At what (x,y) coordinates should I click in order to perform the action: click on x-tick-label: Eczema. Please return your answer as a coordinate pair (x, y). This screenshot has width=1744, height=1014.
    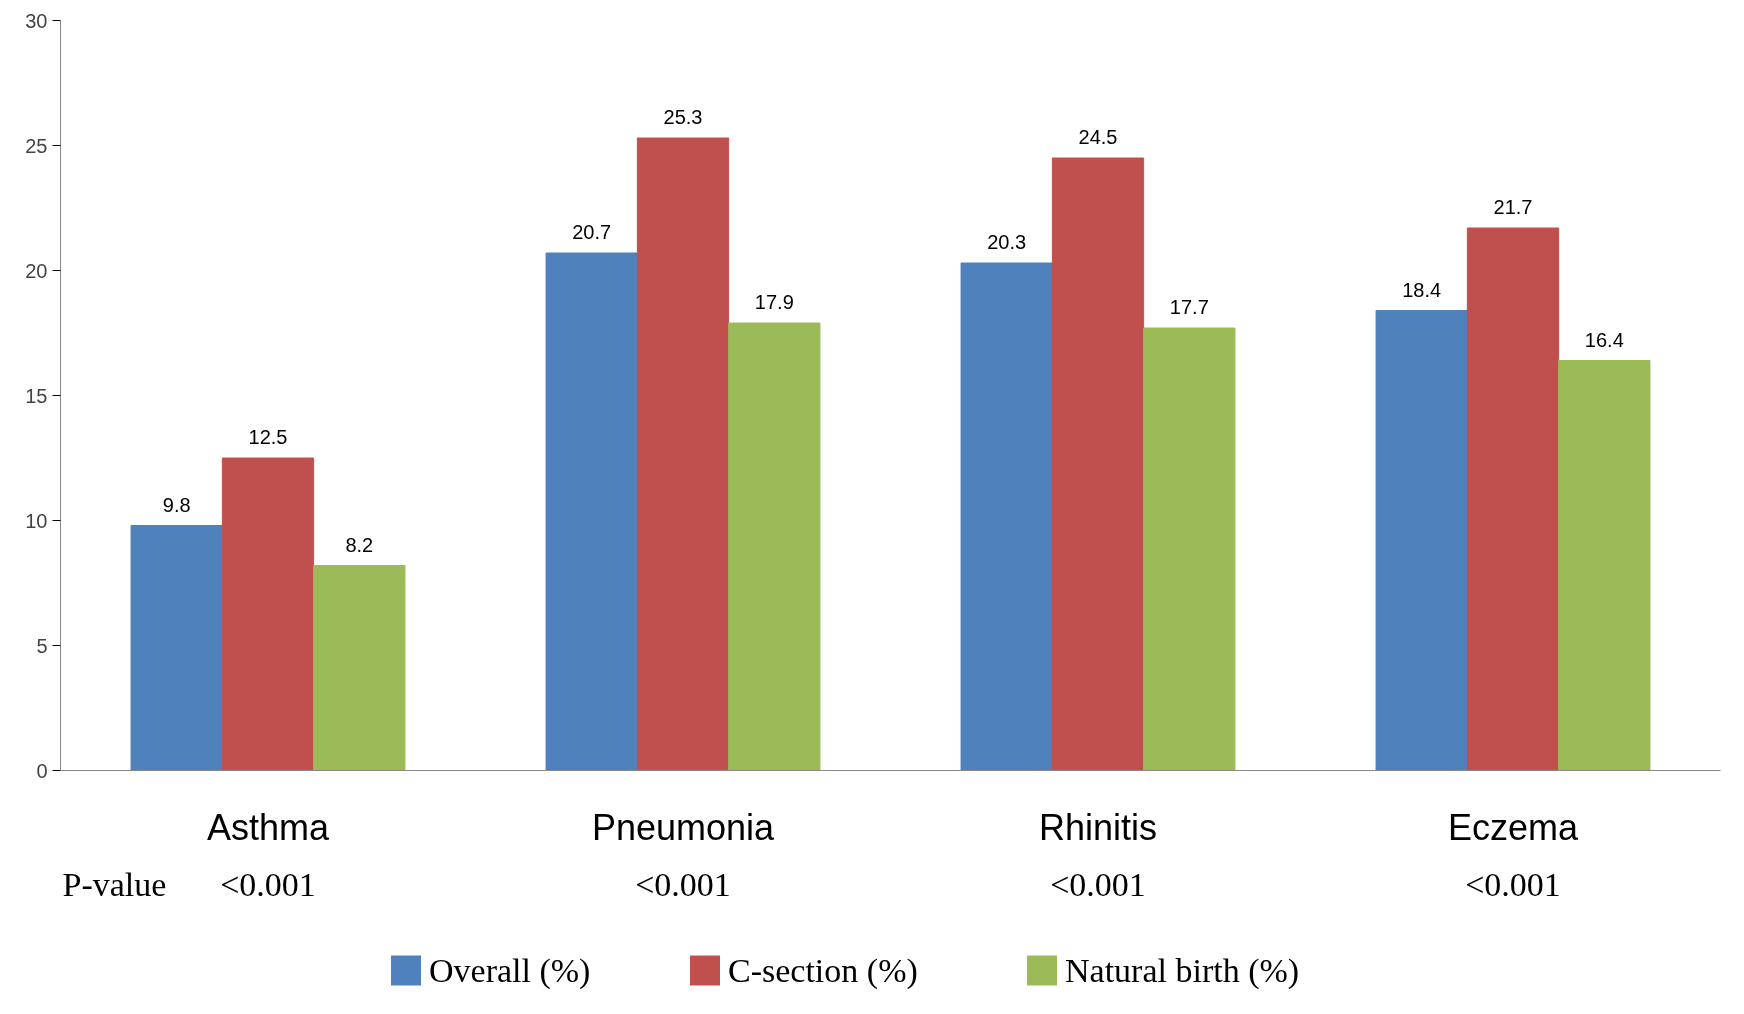
    Looking at the image, I should click on (1513, 827).